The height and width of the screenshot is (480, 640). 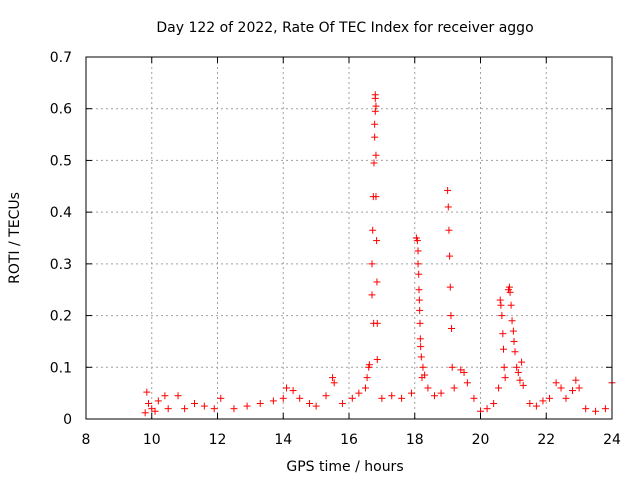 What do you see at coordinates (61, 239) in the screenshot?
I see `y-tick-labels: 0 0.1 0.2 0.3 0.4 0.5 0.6 0.7` at bounding box center [61, 239].